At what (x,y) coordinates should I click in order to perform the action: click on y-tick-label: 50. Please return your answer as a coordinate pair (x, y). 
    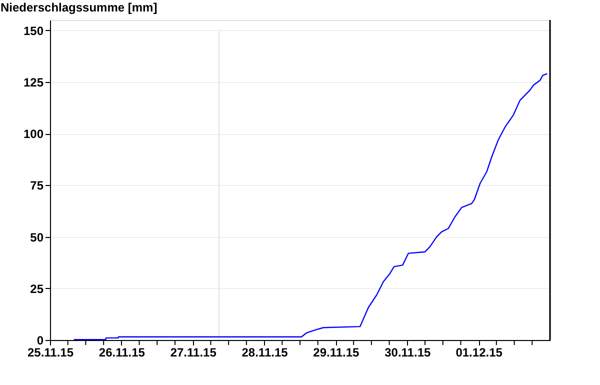
    Looking at the image, I should click on (37, 237).